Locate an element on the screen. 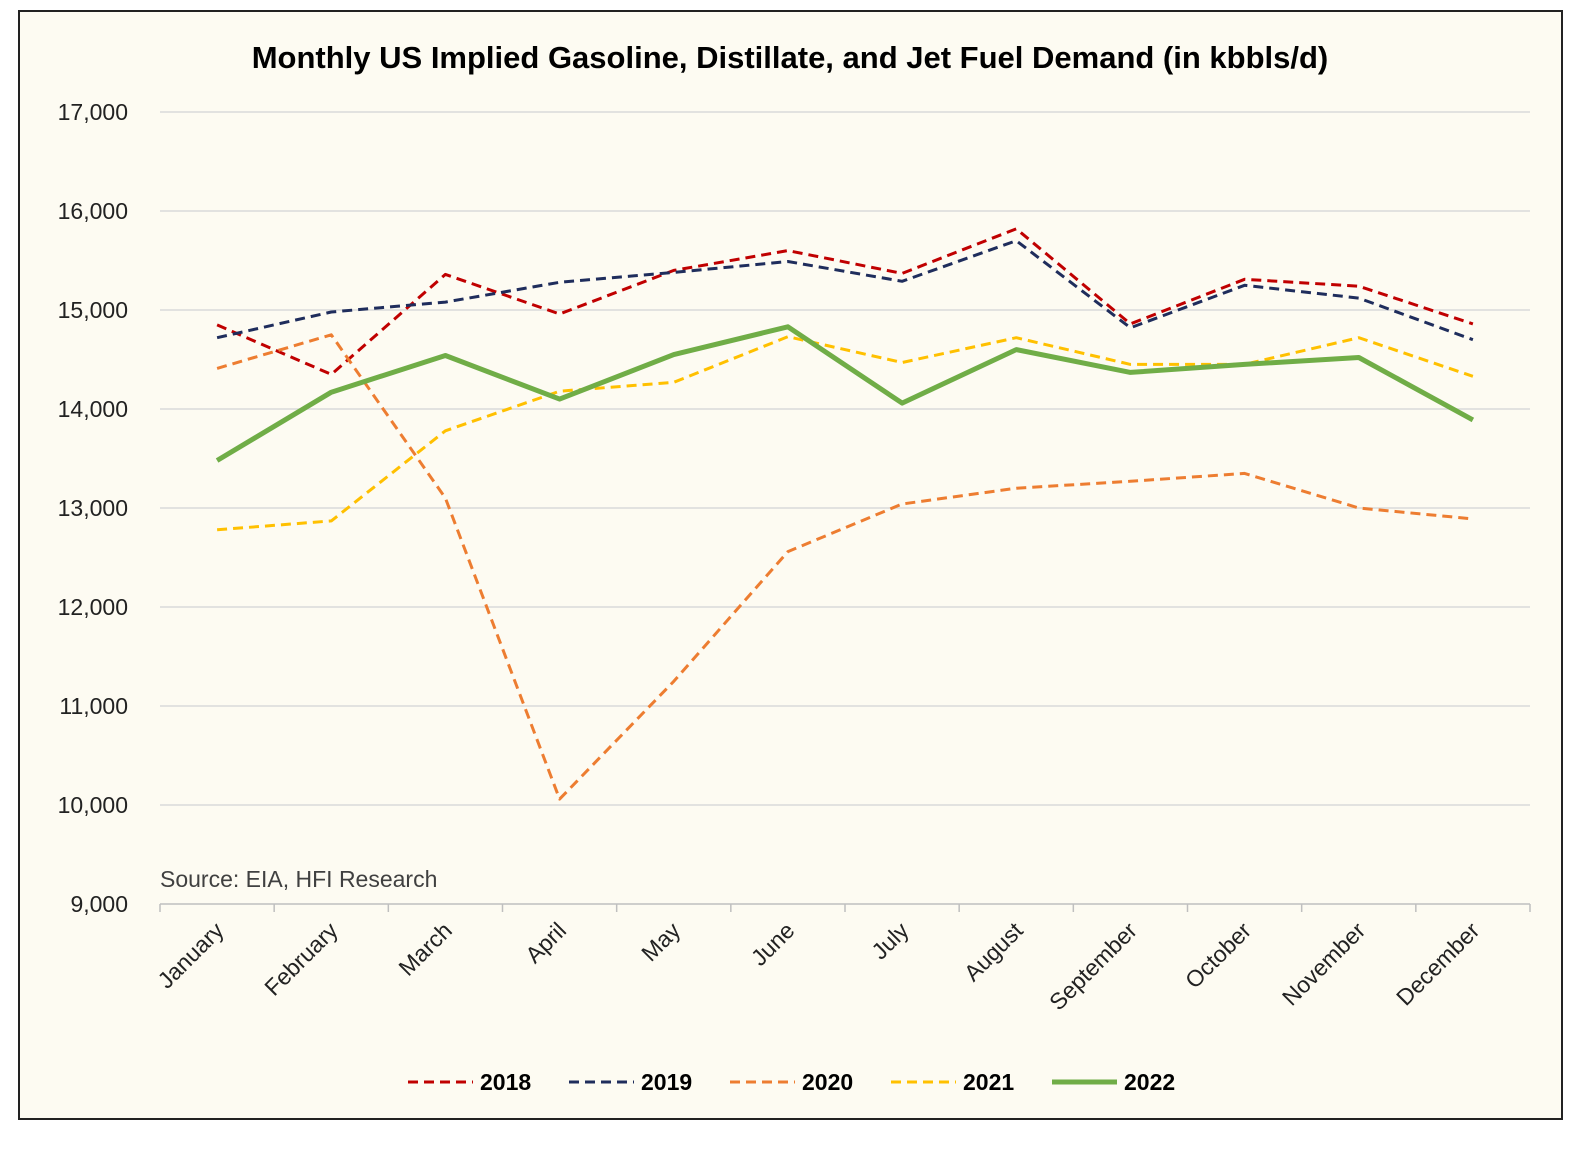 The image size is (1590, 1158). series-line-2021 is located at coordinates (845, 433).